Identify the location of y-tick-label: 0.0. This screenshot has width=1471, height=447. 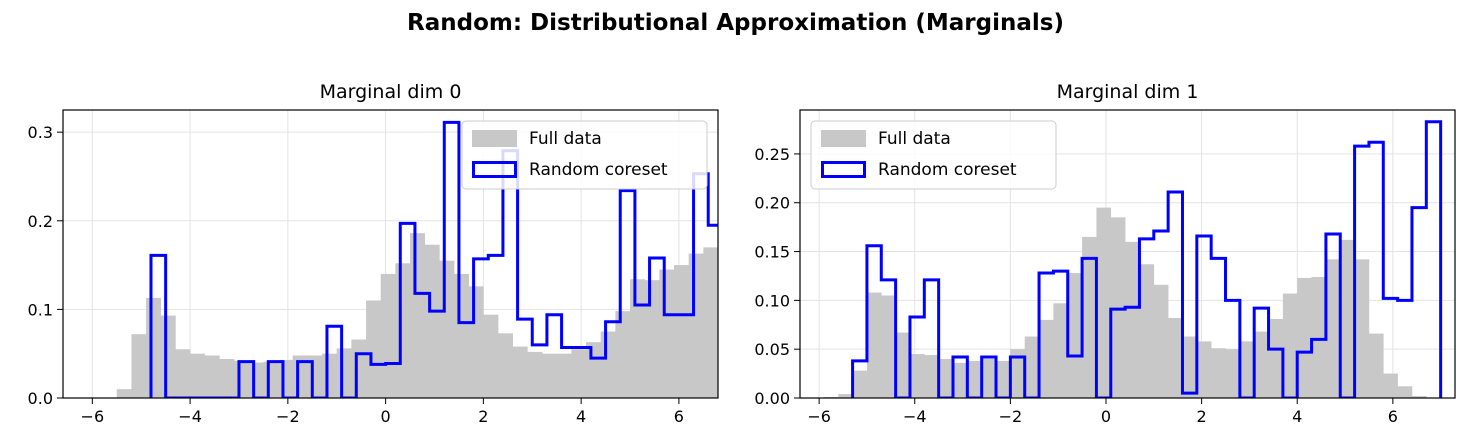
(40, 398).